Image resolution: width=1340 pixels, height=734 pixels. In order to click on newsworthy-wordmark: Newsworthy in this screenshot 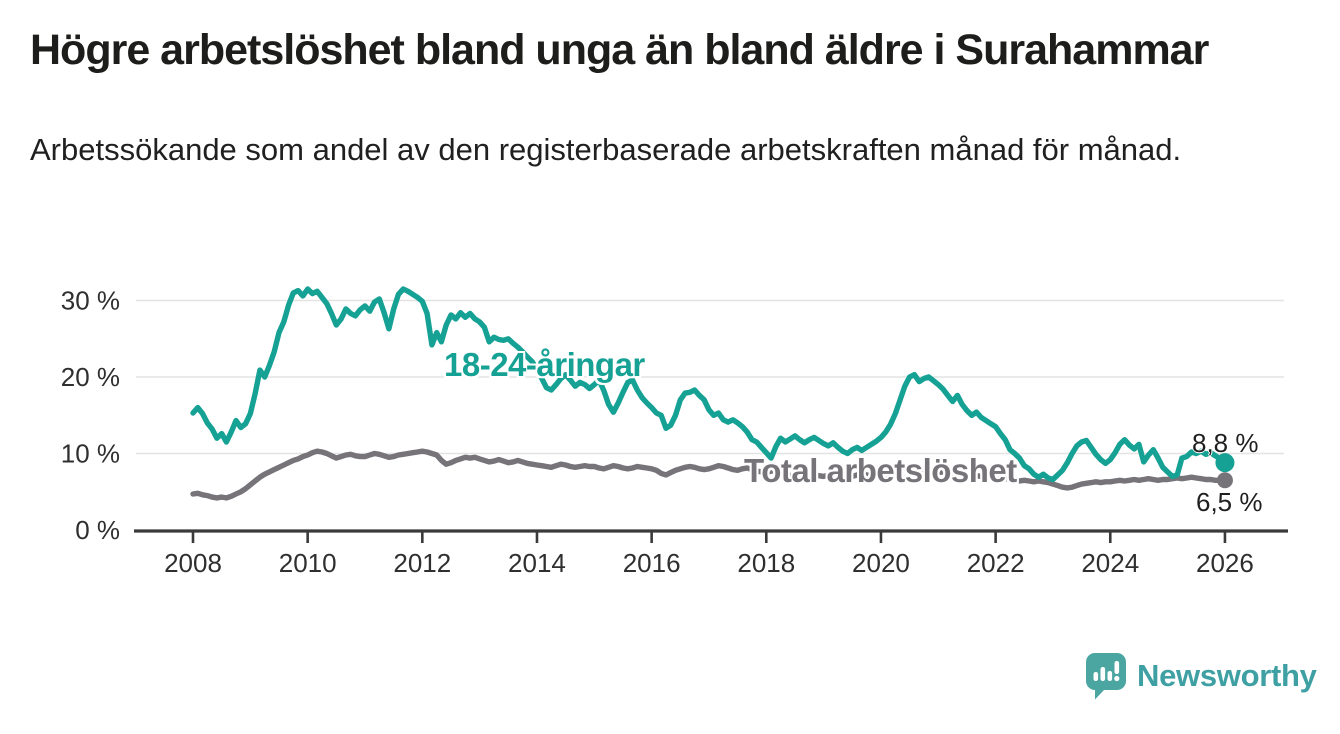, I will do `click(1227, 675)`.